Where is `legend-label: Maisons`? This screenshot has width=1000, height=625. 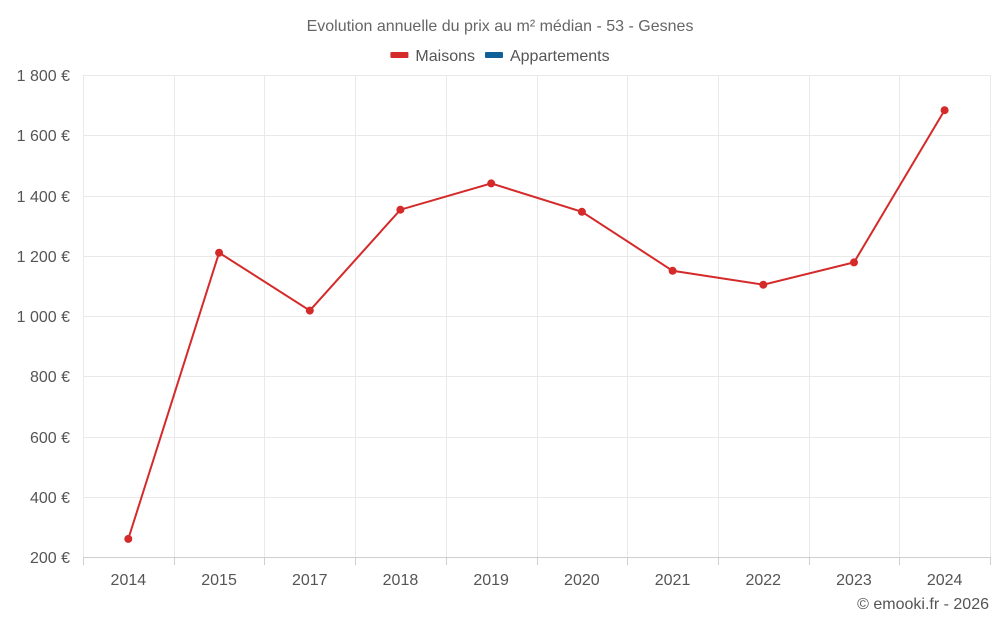 legend-label: Maisons is located at coordinates (445, 56).